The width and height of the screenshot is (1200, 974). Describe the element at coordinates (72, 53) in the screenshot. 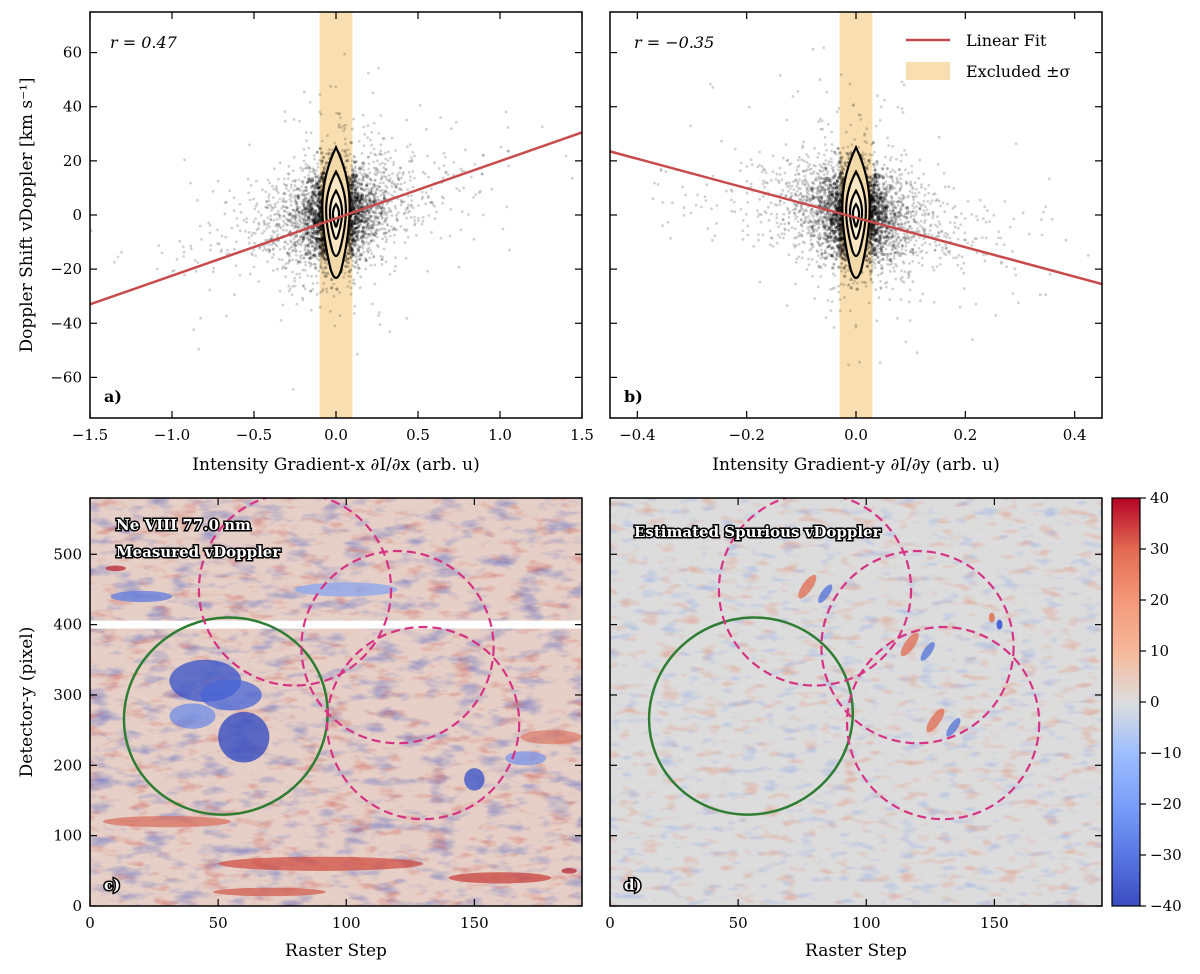

I see `axis-a-ytick-label: 60` at that location.